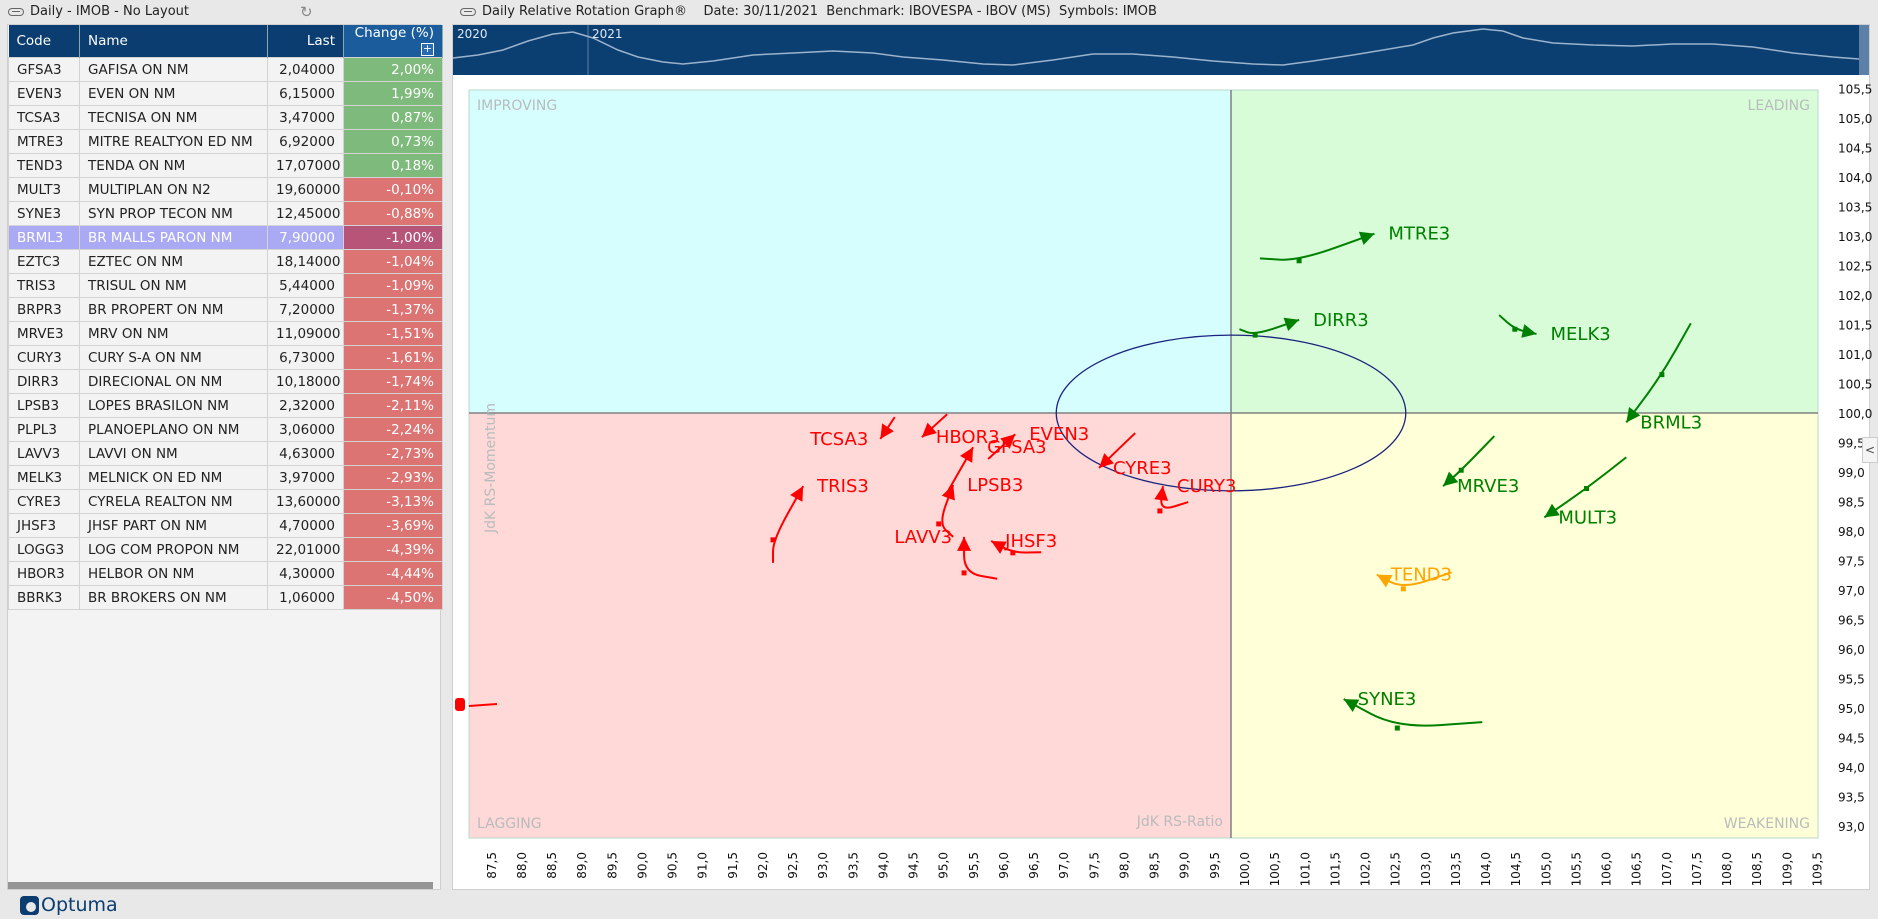  Describe the element at coordinates (173, 549) in the screenshot. I see `cell-name: LOG COM PROPON NM` at that location.